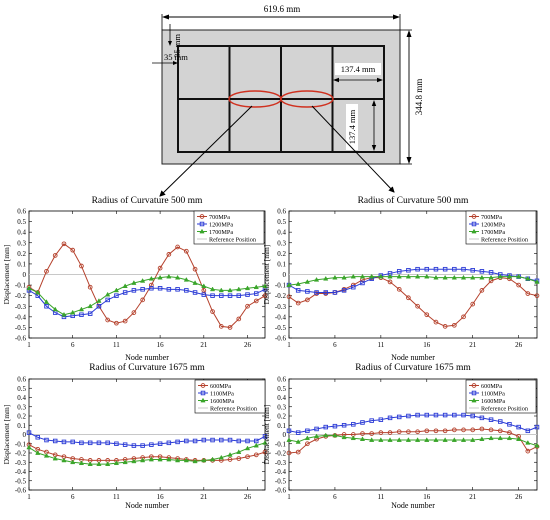 The width and height of the screenshot is (550, 520). What do you see at coordinates (6, 435) in the screenshot?
I see `y-axis-label: Displacement [mm]` at bounding box center [6, 435].